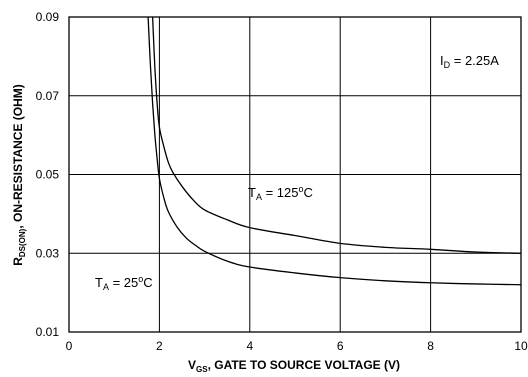 The width and height of the screenshot is (528, 377). What do you see at coordinates (48, 332) in the screenshot?
I see `y-tick-label: 0.01` at bounding box center [48, 332].